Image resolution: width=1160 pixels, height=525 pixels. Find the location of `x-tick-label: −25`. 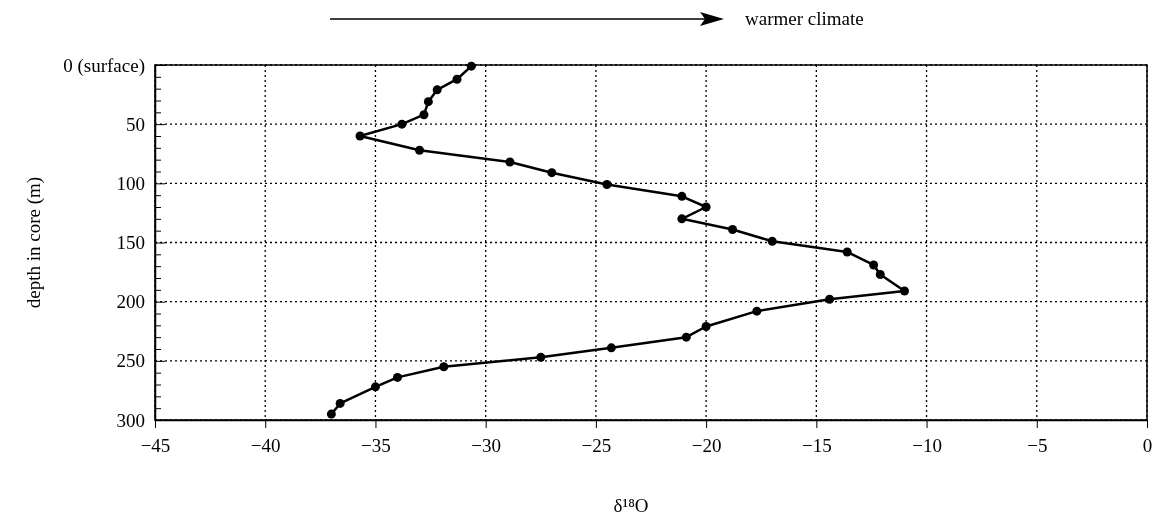

x-tick-label: −25 is located at coordinates (596, 445).